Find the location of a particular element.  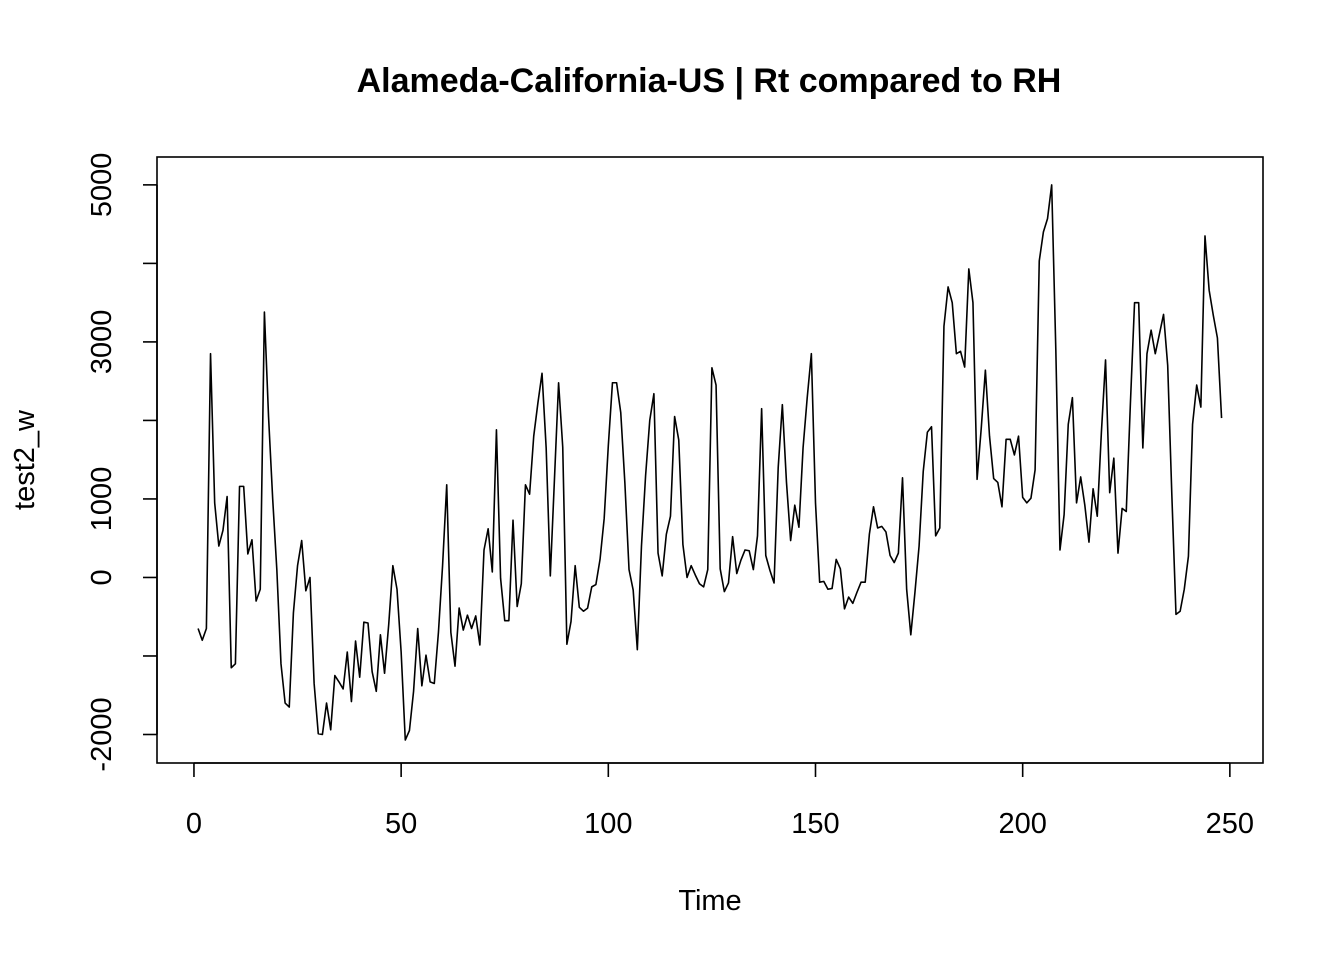

y-tick-label: 1000 is located at coordinates (102, 499).